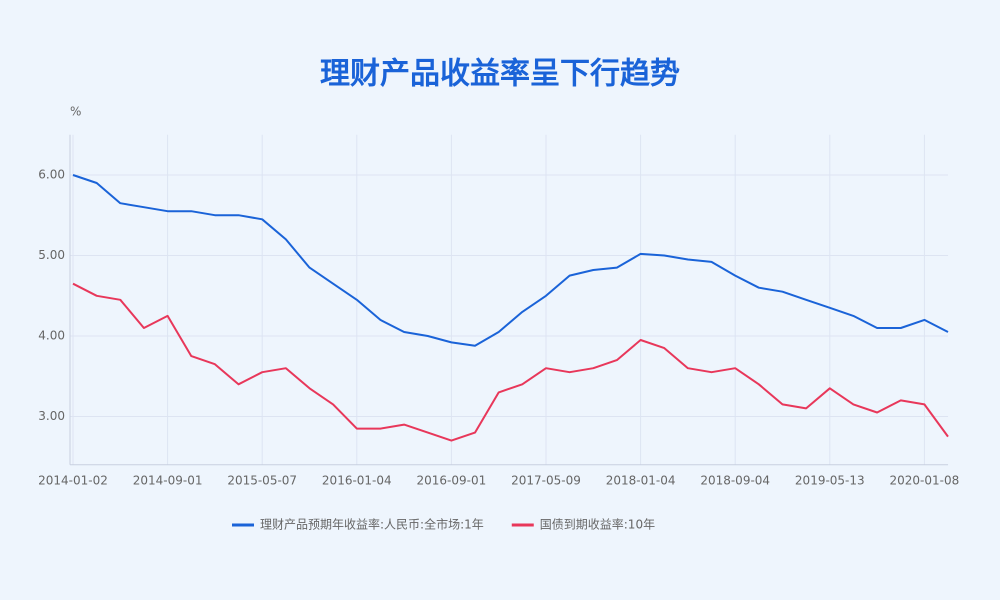 This screenshot has width=1000, height=600. What do you see at coordinates (452, 480) in the screenshot?
I see `x-tick-label: 2016-09-01` at bounding box center [452, 480].